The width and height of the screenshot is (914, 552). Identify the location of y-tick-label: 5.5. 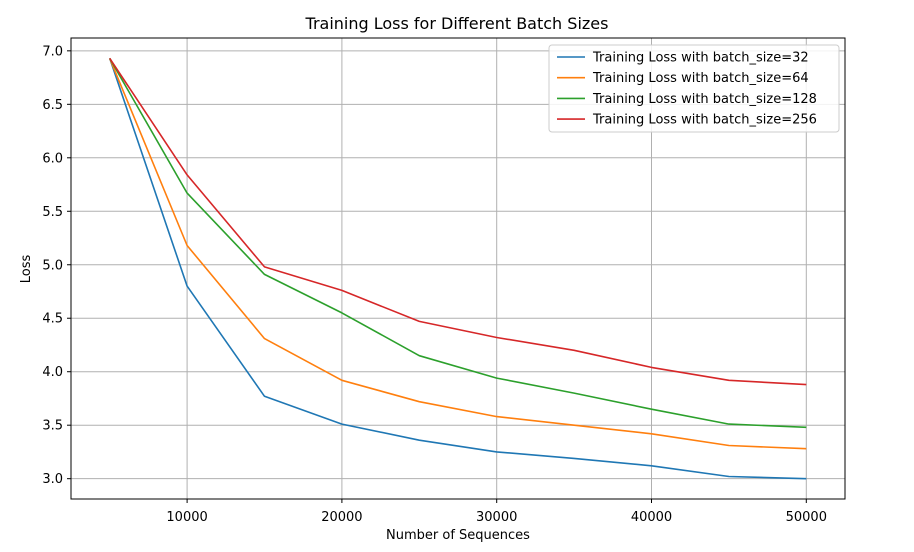
(52, 212).